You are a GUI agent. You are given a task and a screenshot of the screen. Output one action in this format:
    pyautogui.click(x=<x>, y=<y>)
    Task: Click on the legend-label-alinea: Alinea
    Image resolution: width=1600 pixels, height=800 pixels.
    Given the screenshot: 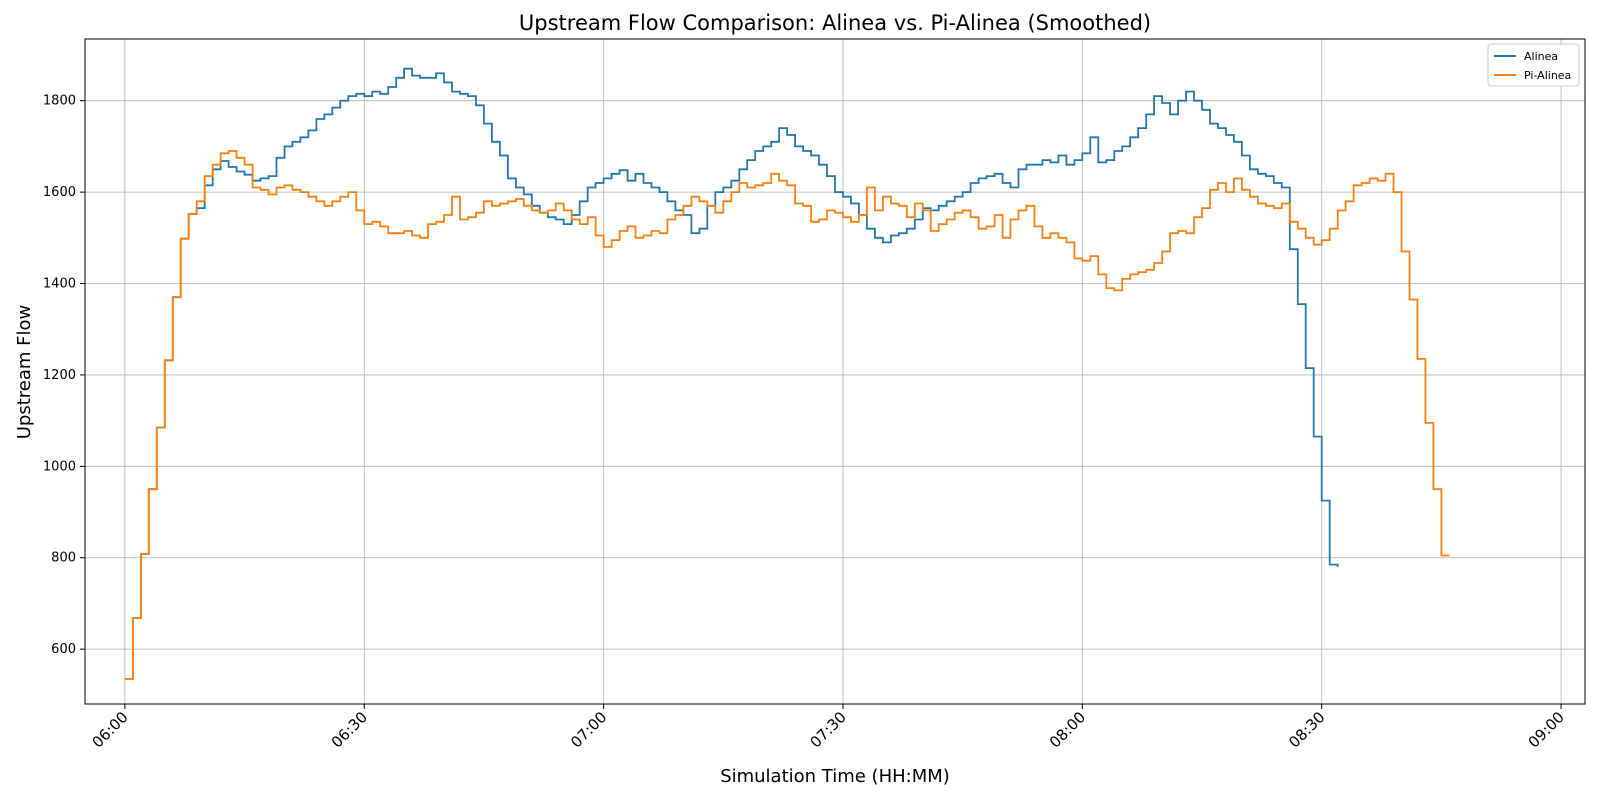 What is the action you would take?
    pyautogui.click(x=1541, y=56)
    